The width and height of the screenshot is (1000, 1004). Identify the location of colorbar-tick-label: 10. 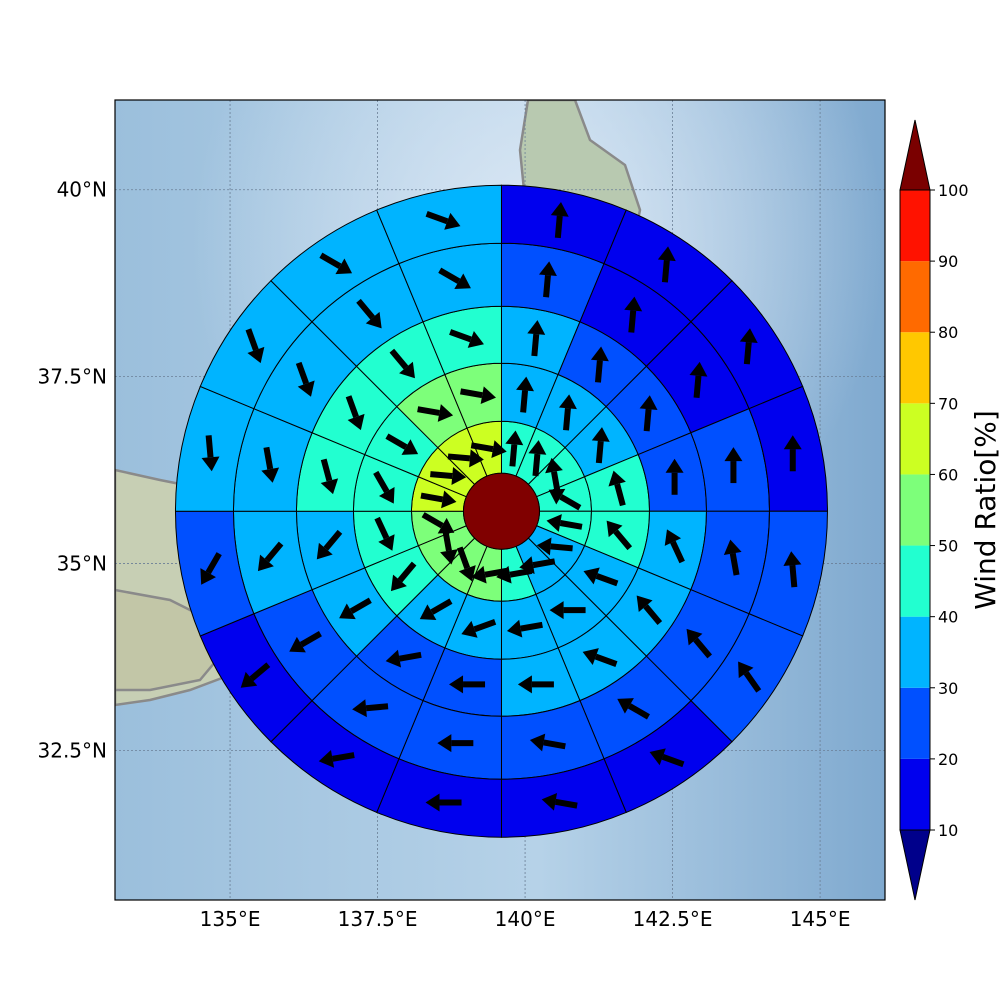
(948, 830).